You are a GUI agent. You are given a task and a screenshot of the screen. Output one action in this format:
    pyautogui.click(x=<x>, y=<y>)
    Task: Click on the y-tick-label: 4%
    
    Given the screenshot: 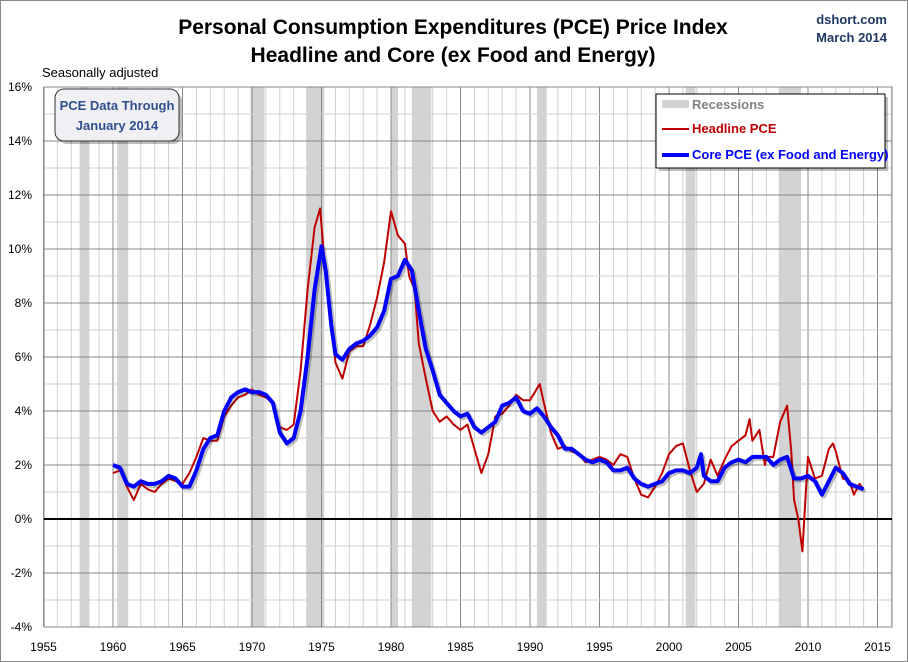 What is the action you would take?
    pyautogui.click(x=24, y=411)
    